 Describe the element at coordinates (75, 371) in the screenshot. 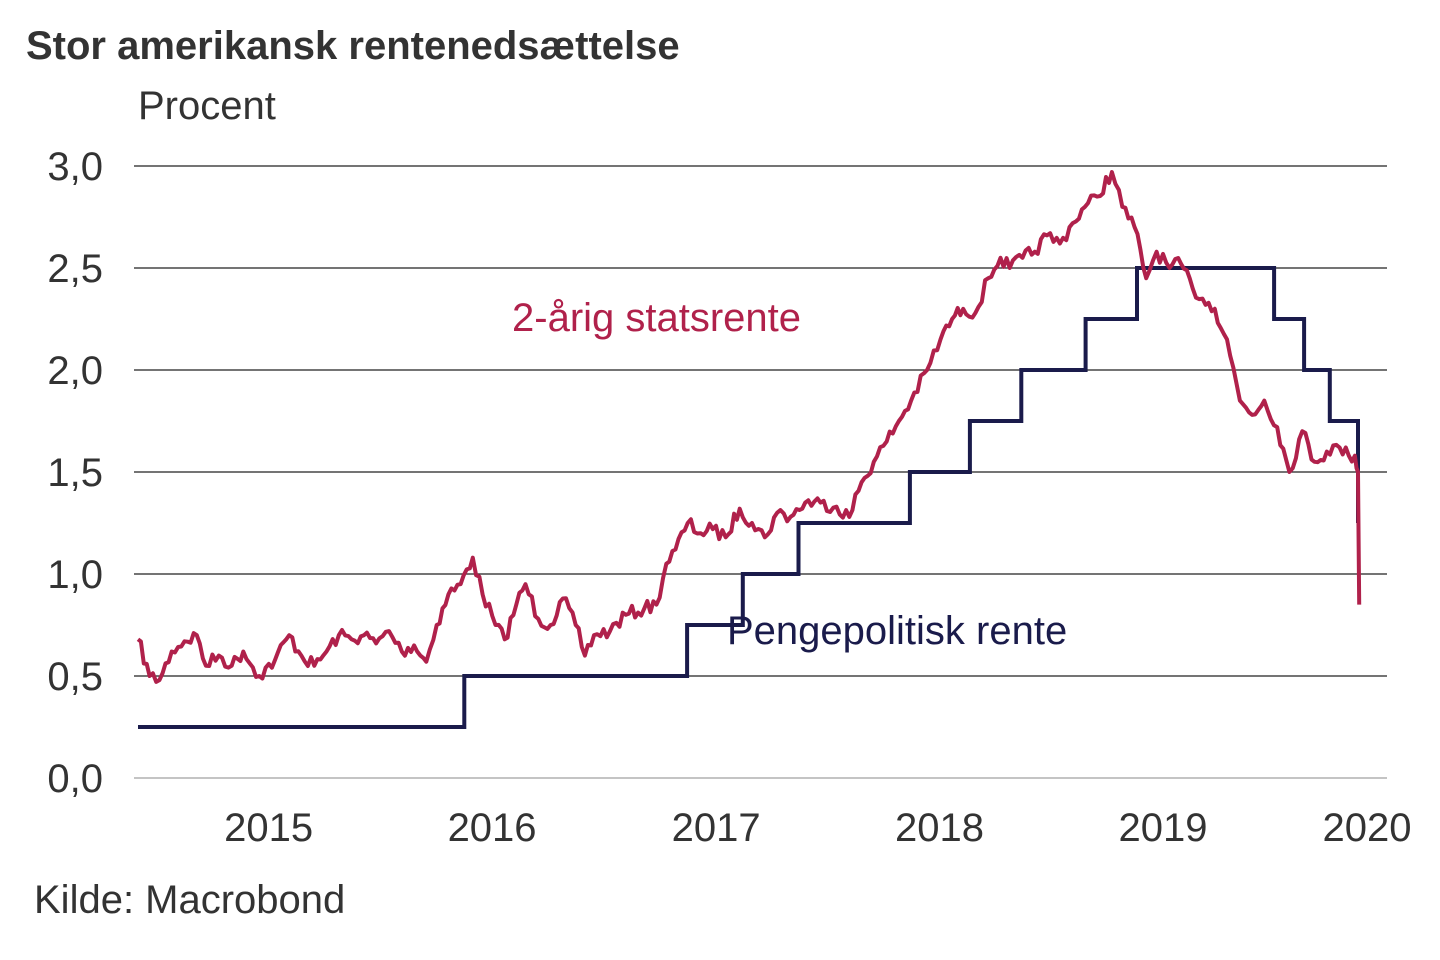

I see `y-tick-label: 2,0` at that location.